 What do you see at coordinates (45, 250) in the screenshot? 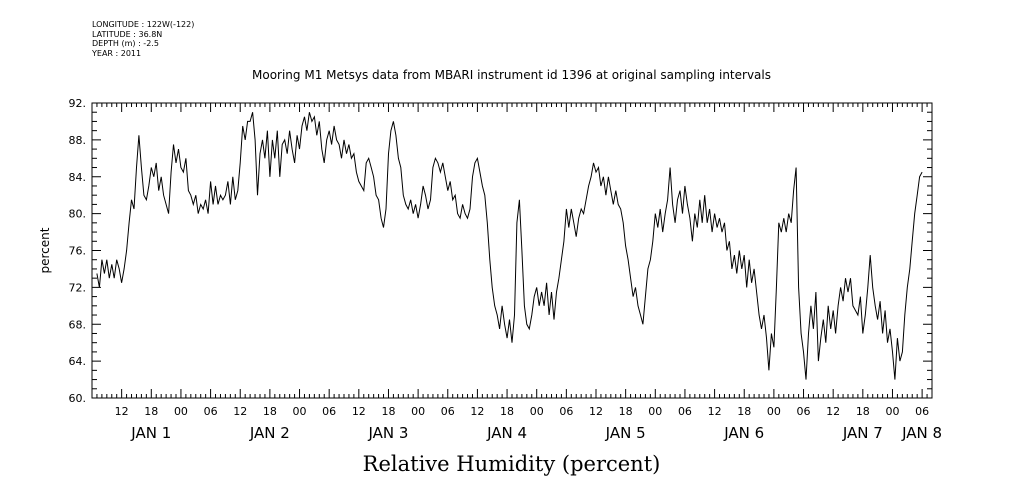
I see `y-axis-label: percent` at bounding box center [45, 250].